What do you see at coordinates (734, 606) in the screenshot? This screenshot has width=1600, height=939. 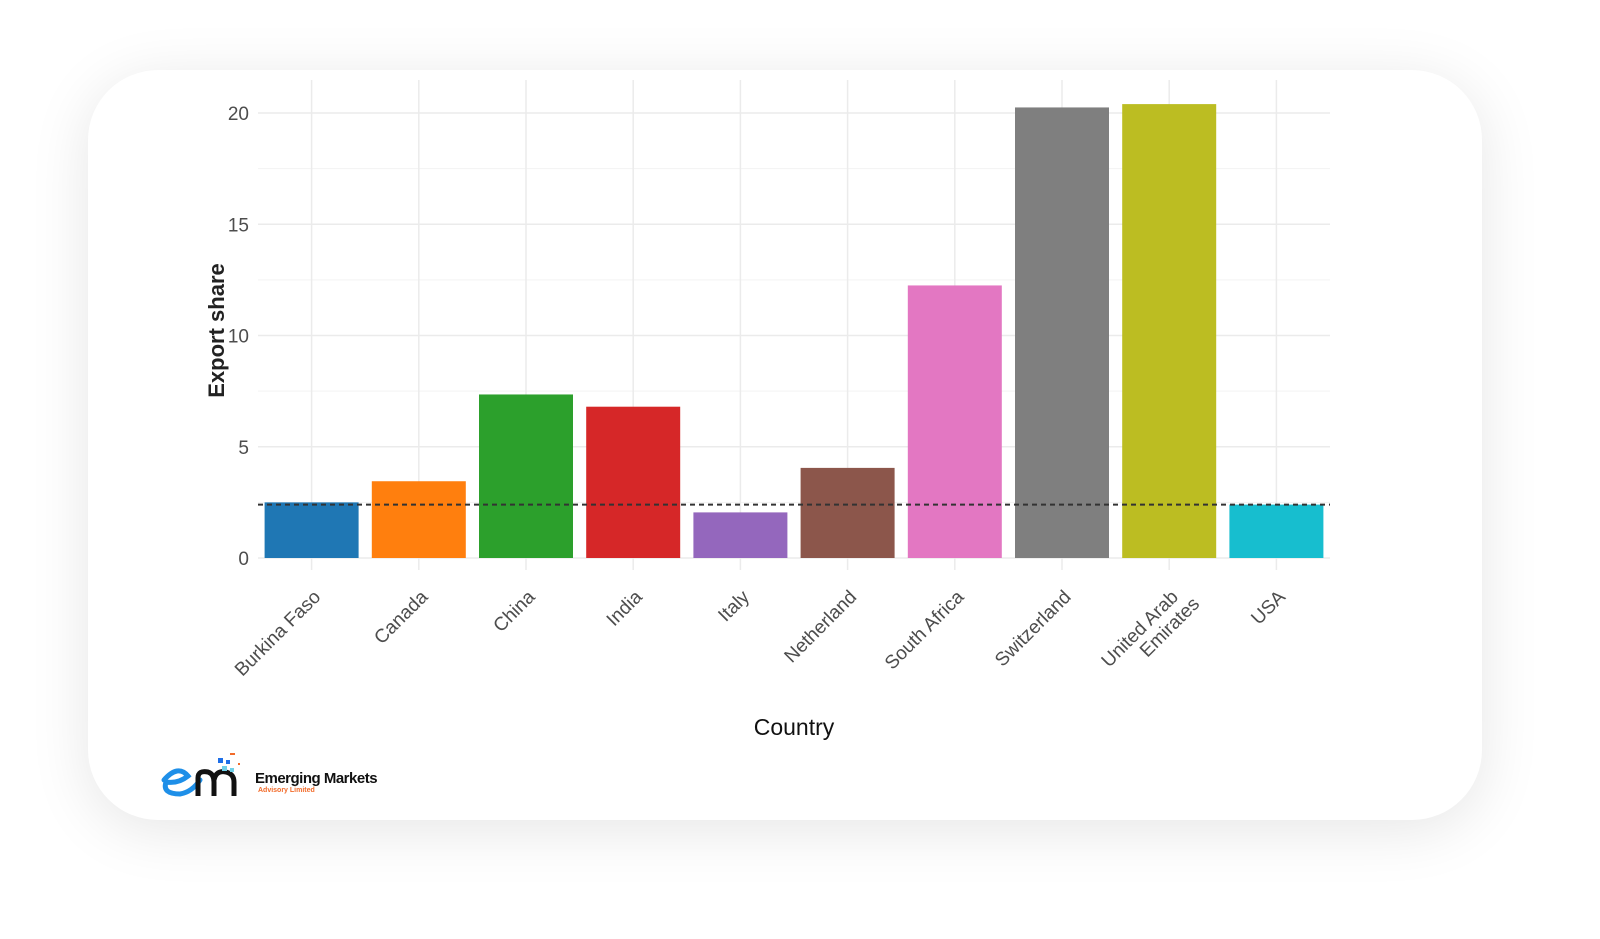 I see `x-tick-label: Italy` at bounding box center [734, 606].